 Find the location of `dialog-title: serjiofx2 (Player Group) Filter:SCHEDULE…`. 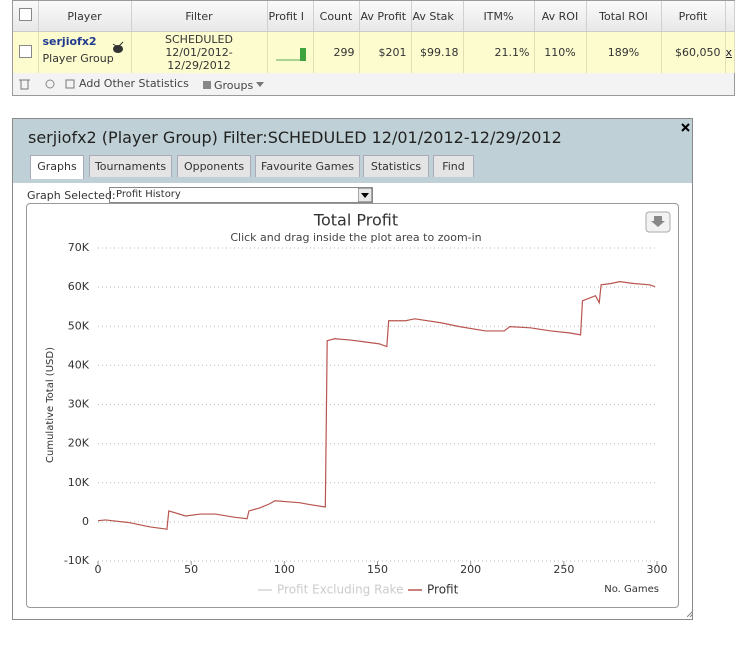

dialog-title: serjiofx2 (Player Group) Filter:SCHEDULE… is located at coordinates (295, 137).